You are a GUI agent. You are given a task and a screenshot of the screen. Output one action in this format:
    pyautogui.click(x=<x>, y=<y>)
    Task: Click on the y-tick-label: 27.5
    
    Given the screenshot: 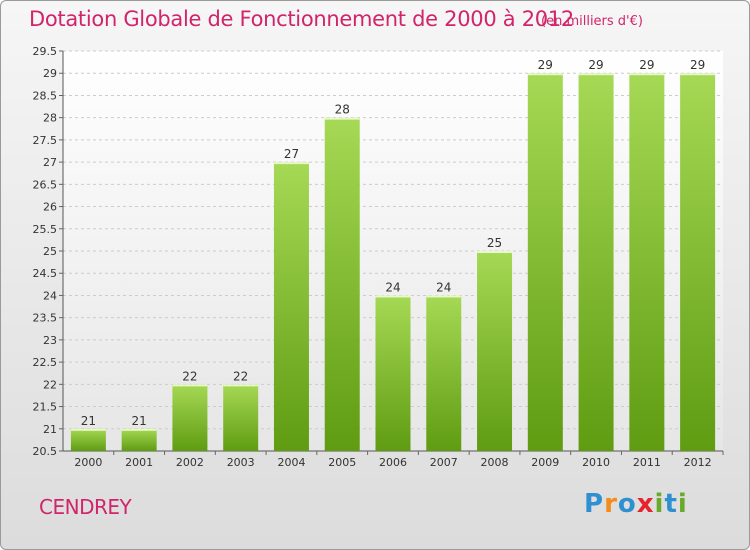 What is the action you would take?
    pyautogui.click(x=45, y=140)
    